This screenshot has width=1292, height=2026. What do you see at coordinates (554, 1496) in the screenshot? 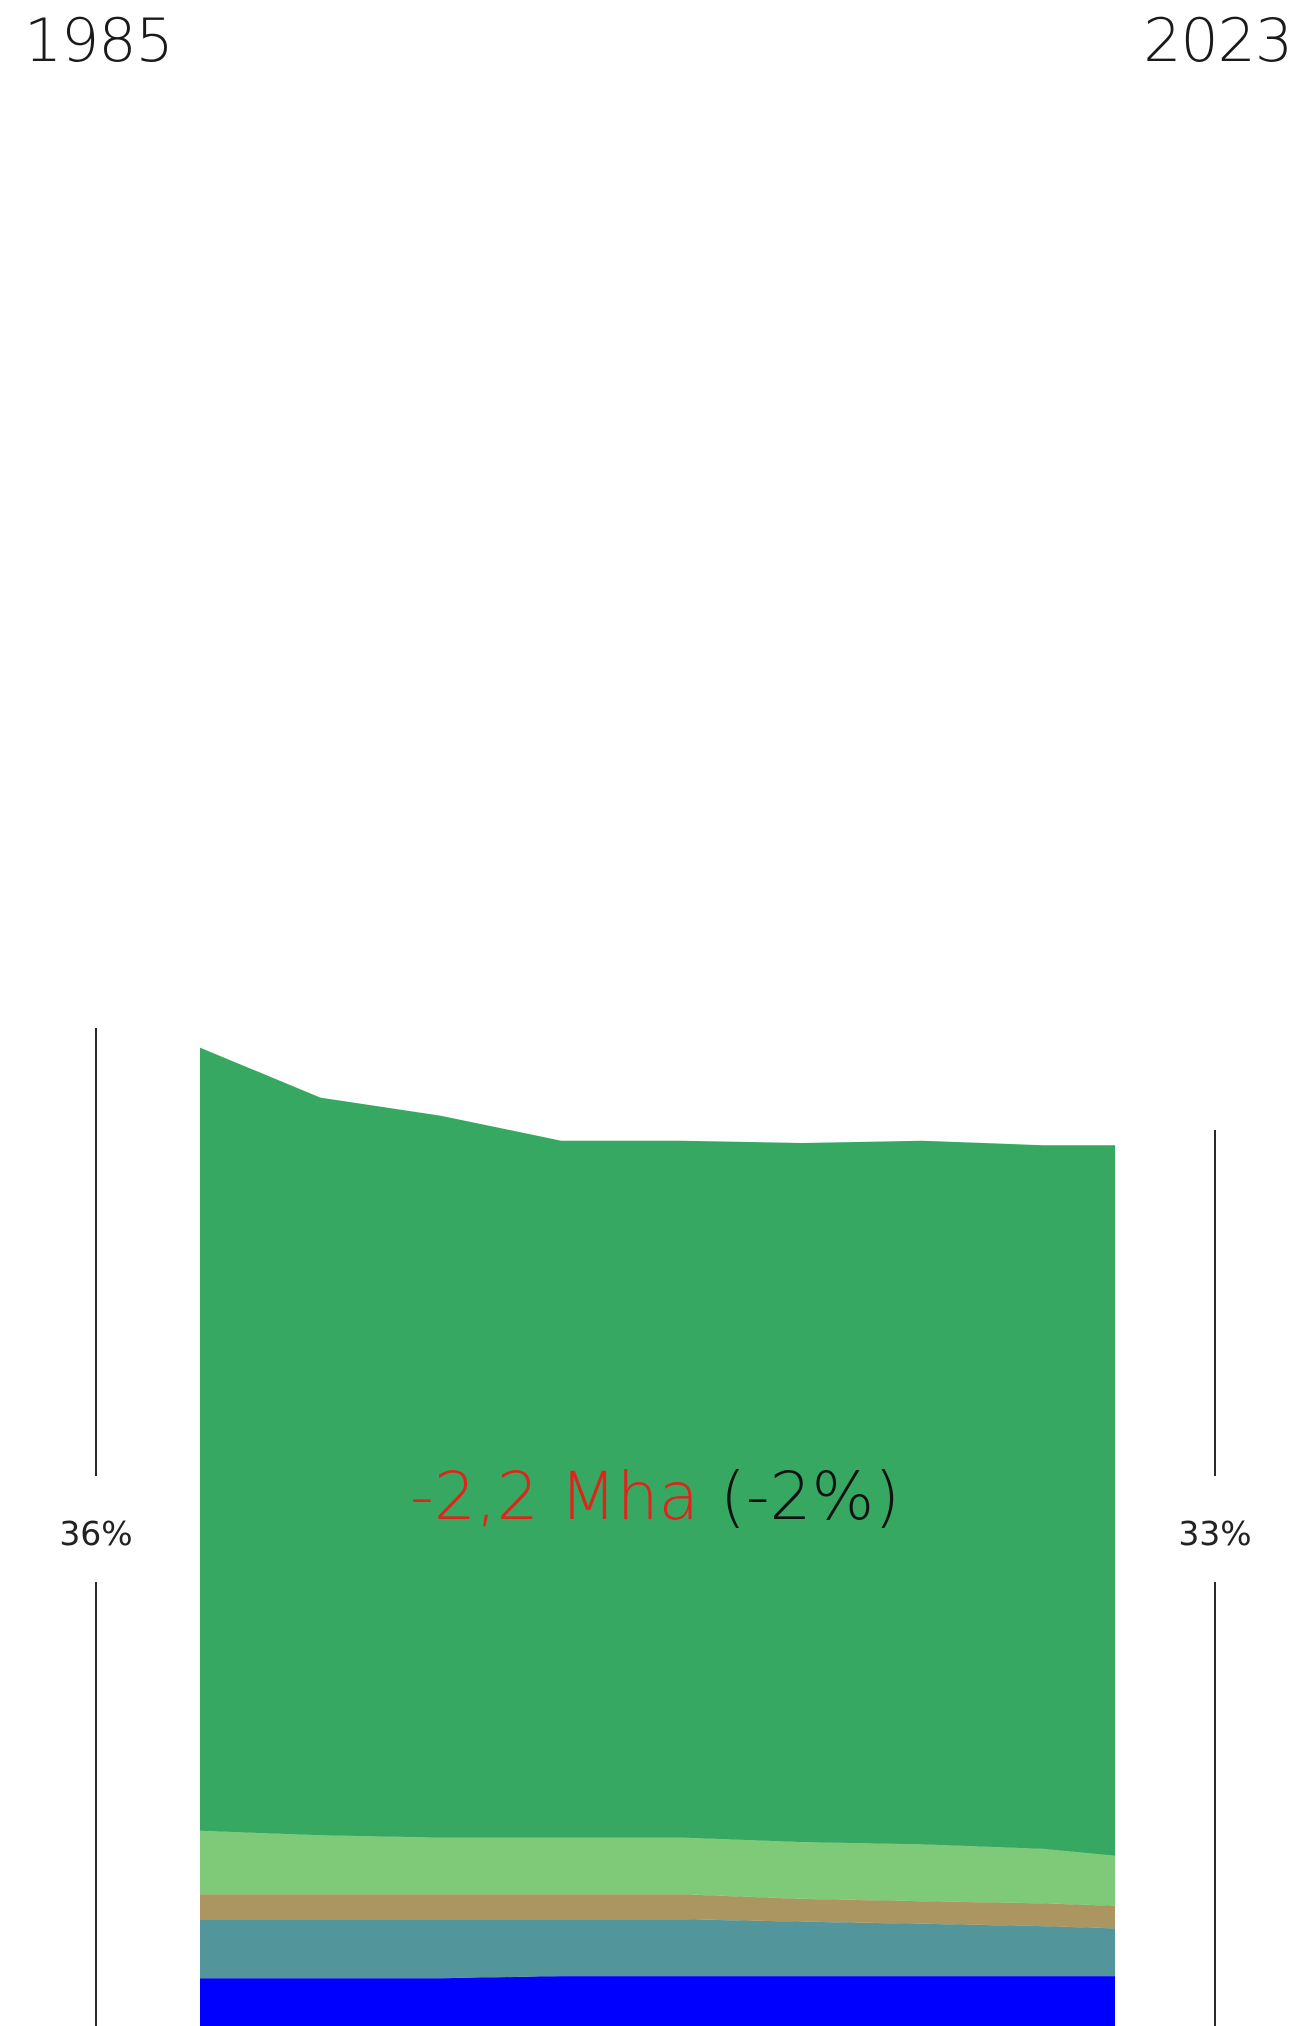
I see `change-delta: -2,2 Mha` at bounding box center [554, 1496].